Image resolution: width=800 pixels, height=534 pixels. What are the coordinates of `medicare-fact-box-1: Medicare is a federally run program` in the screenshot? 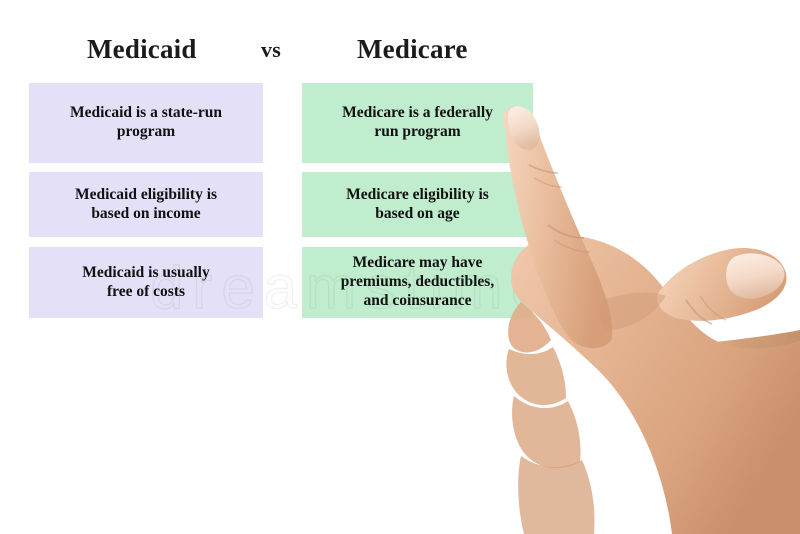 It's located at (417, 123).